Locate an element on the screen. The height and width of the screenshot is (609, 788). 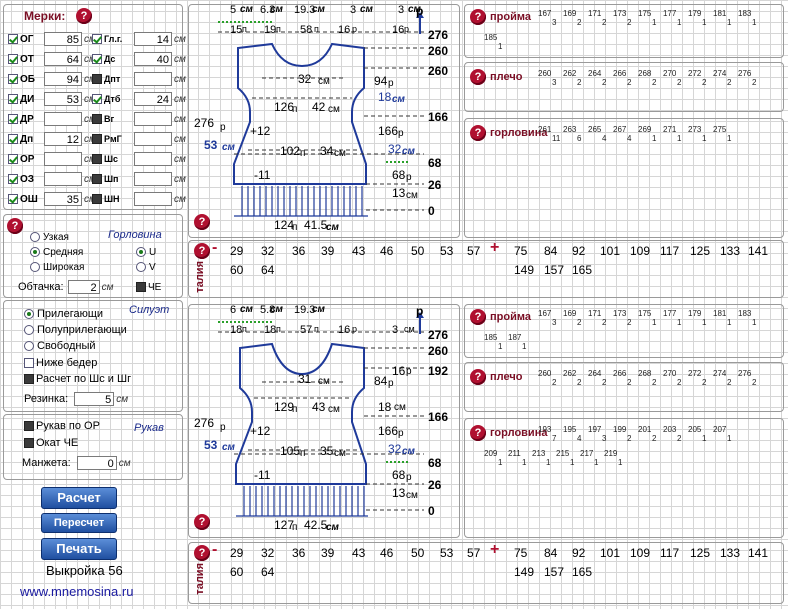
neck-option-medium: Средняя is located at coordinates (56, 252).